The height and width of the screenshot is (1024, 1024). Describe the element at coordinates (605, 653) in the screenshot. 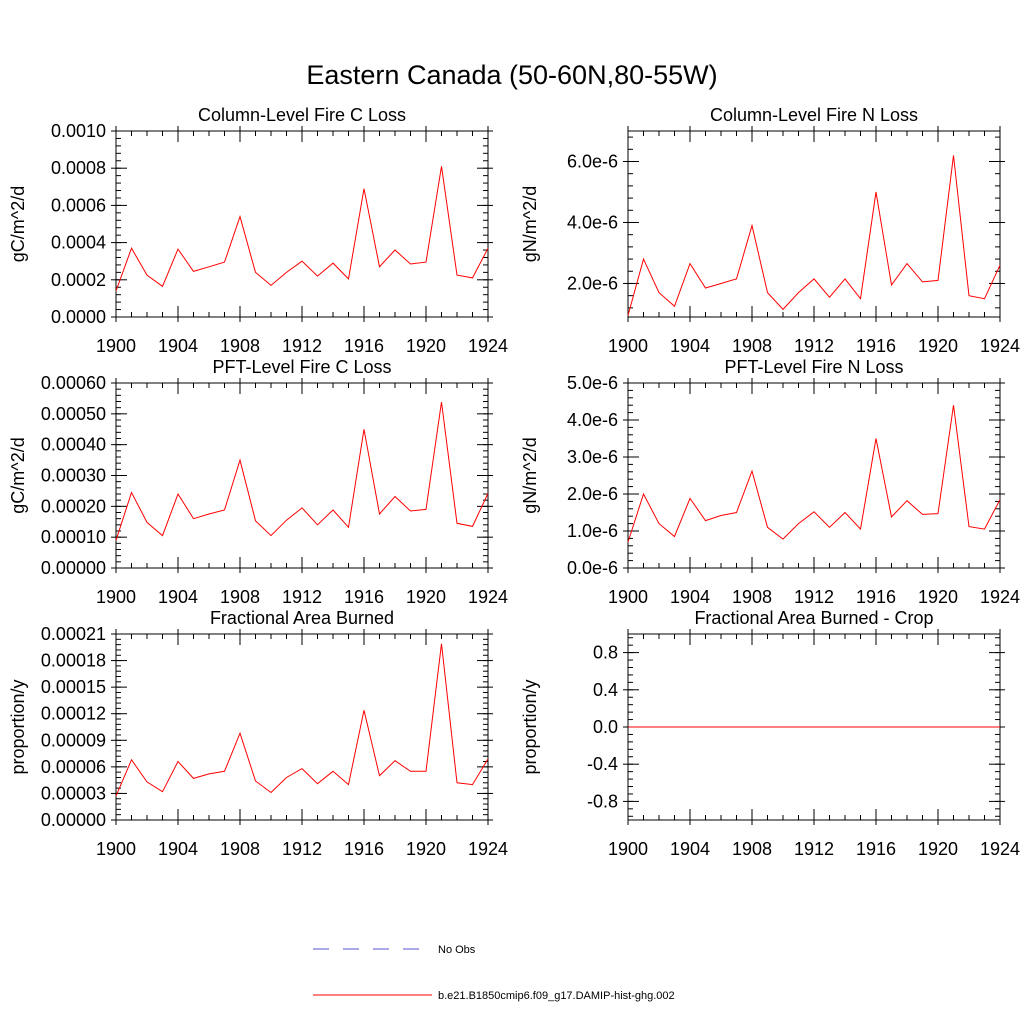

I see `y-tick-label: 0.8` at that location.